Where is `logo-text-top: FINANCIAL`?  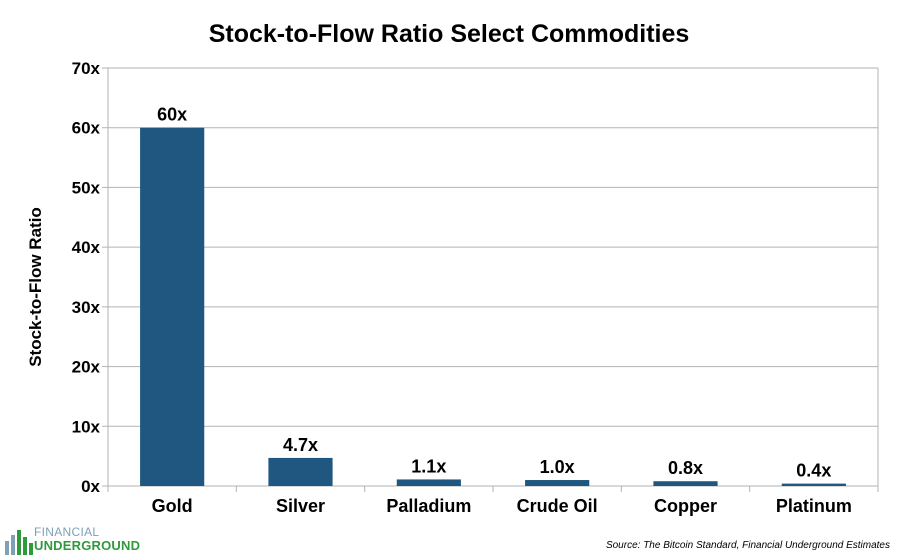 logo-text-top: FINANCIAL is located at coordinates (67, 532).